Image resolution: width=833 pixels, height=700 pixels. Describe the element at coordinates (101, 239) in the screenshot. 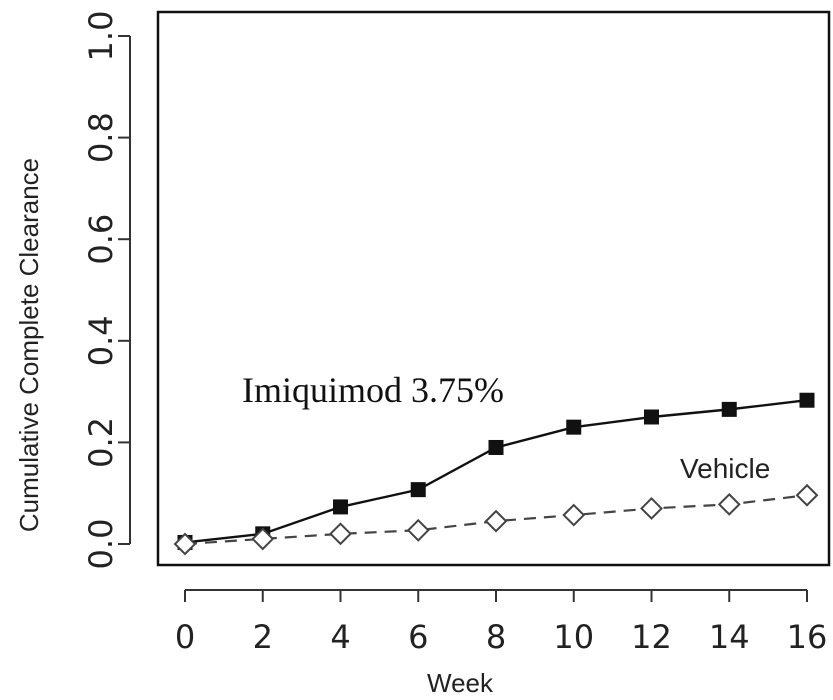

I see `y-tick-label-3: 0.6` at that location.